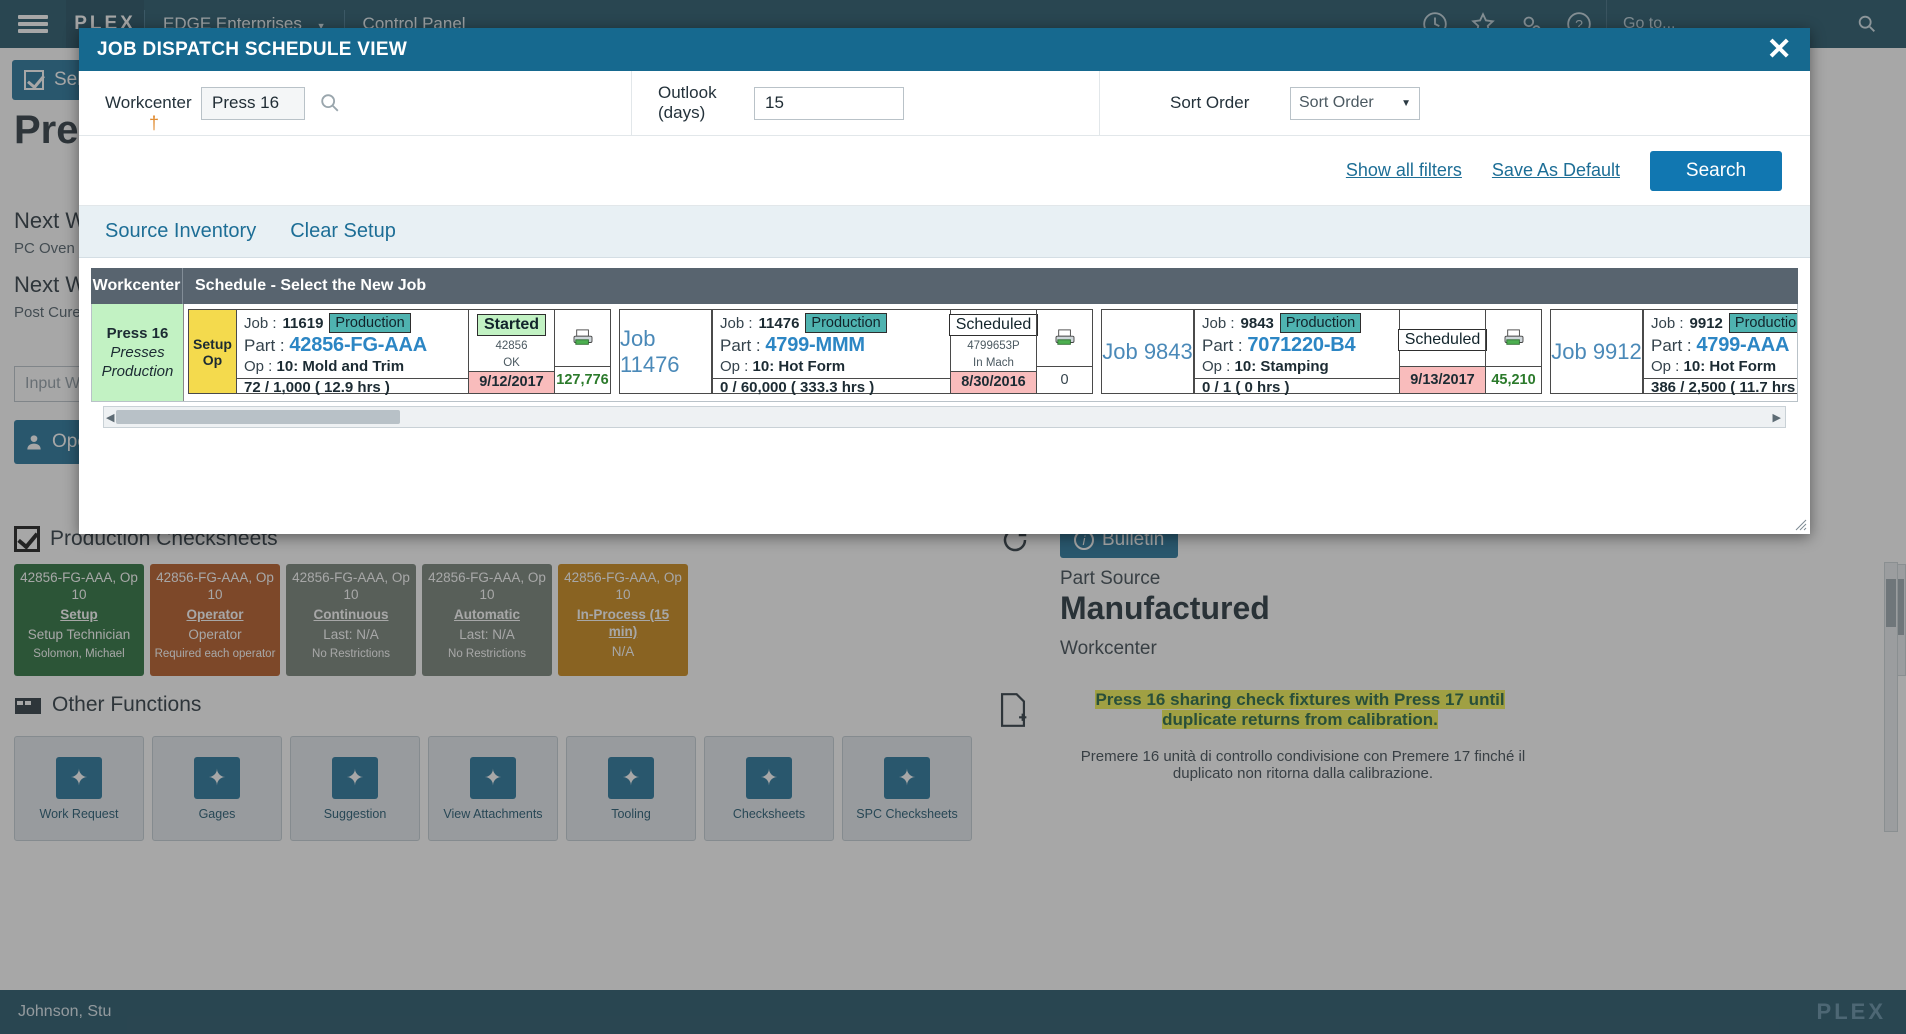 This screenshot has height=1034, width=1906. What do you see at coordinates (352, 345) in the screenshot?
I see `part-line: Part : 42856-FG-AAA` at bounding box center [352, 345].